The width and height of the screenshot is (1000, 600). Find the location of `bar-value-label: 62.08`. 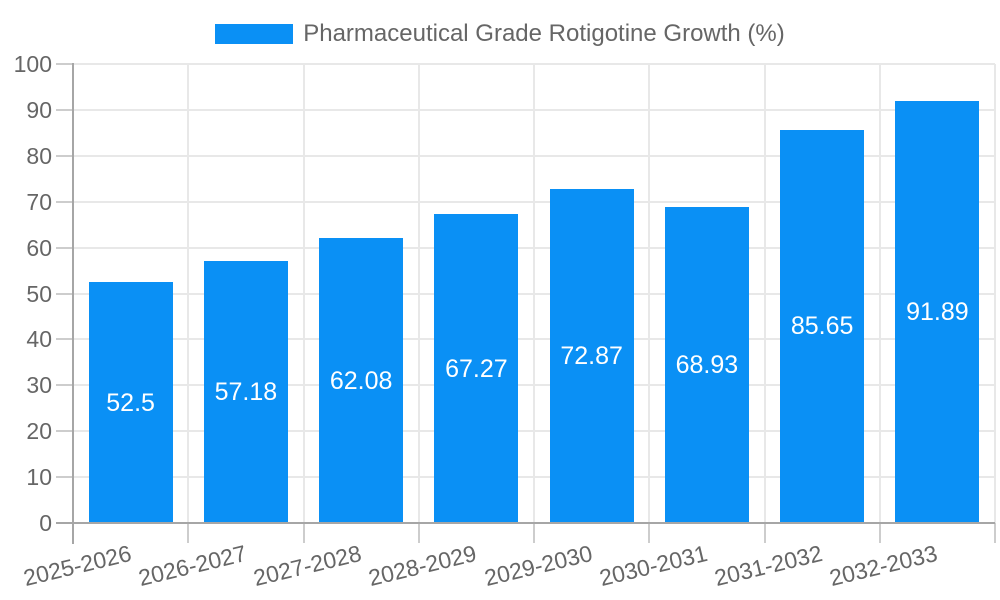

bar-value-label: 62.08 is located at coordinates (361, 380).